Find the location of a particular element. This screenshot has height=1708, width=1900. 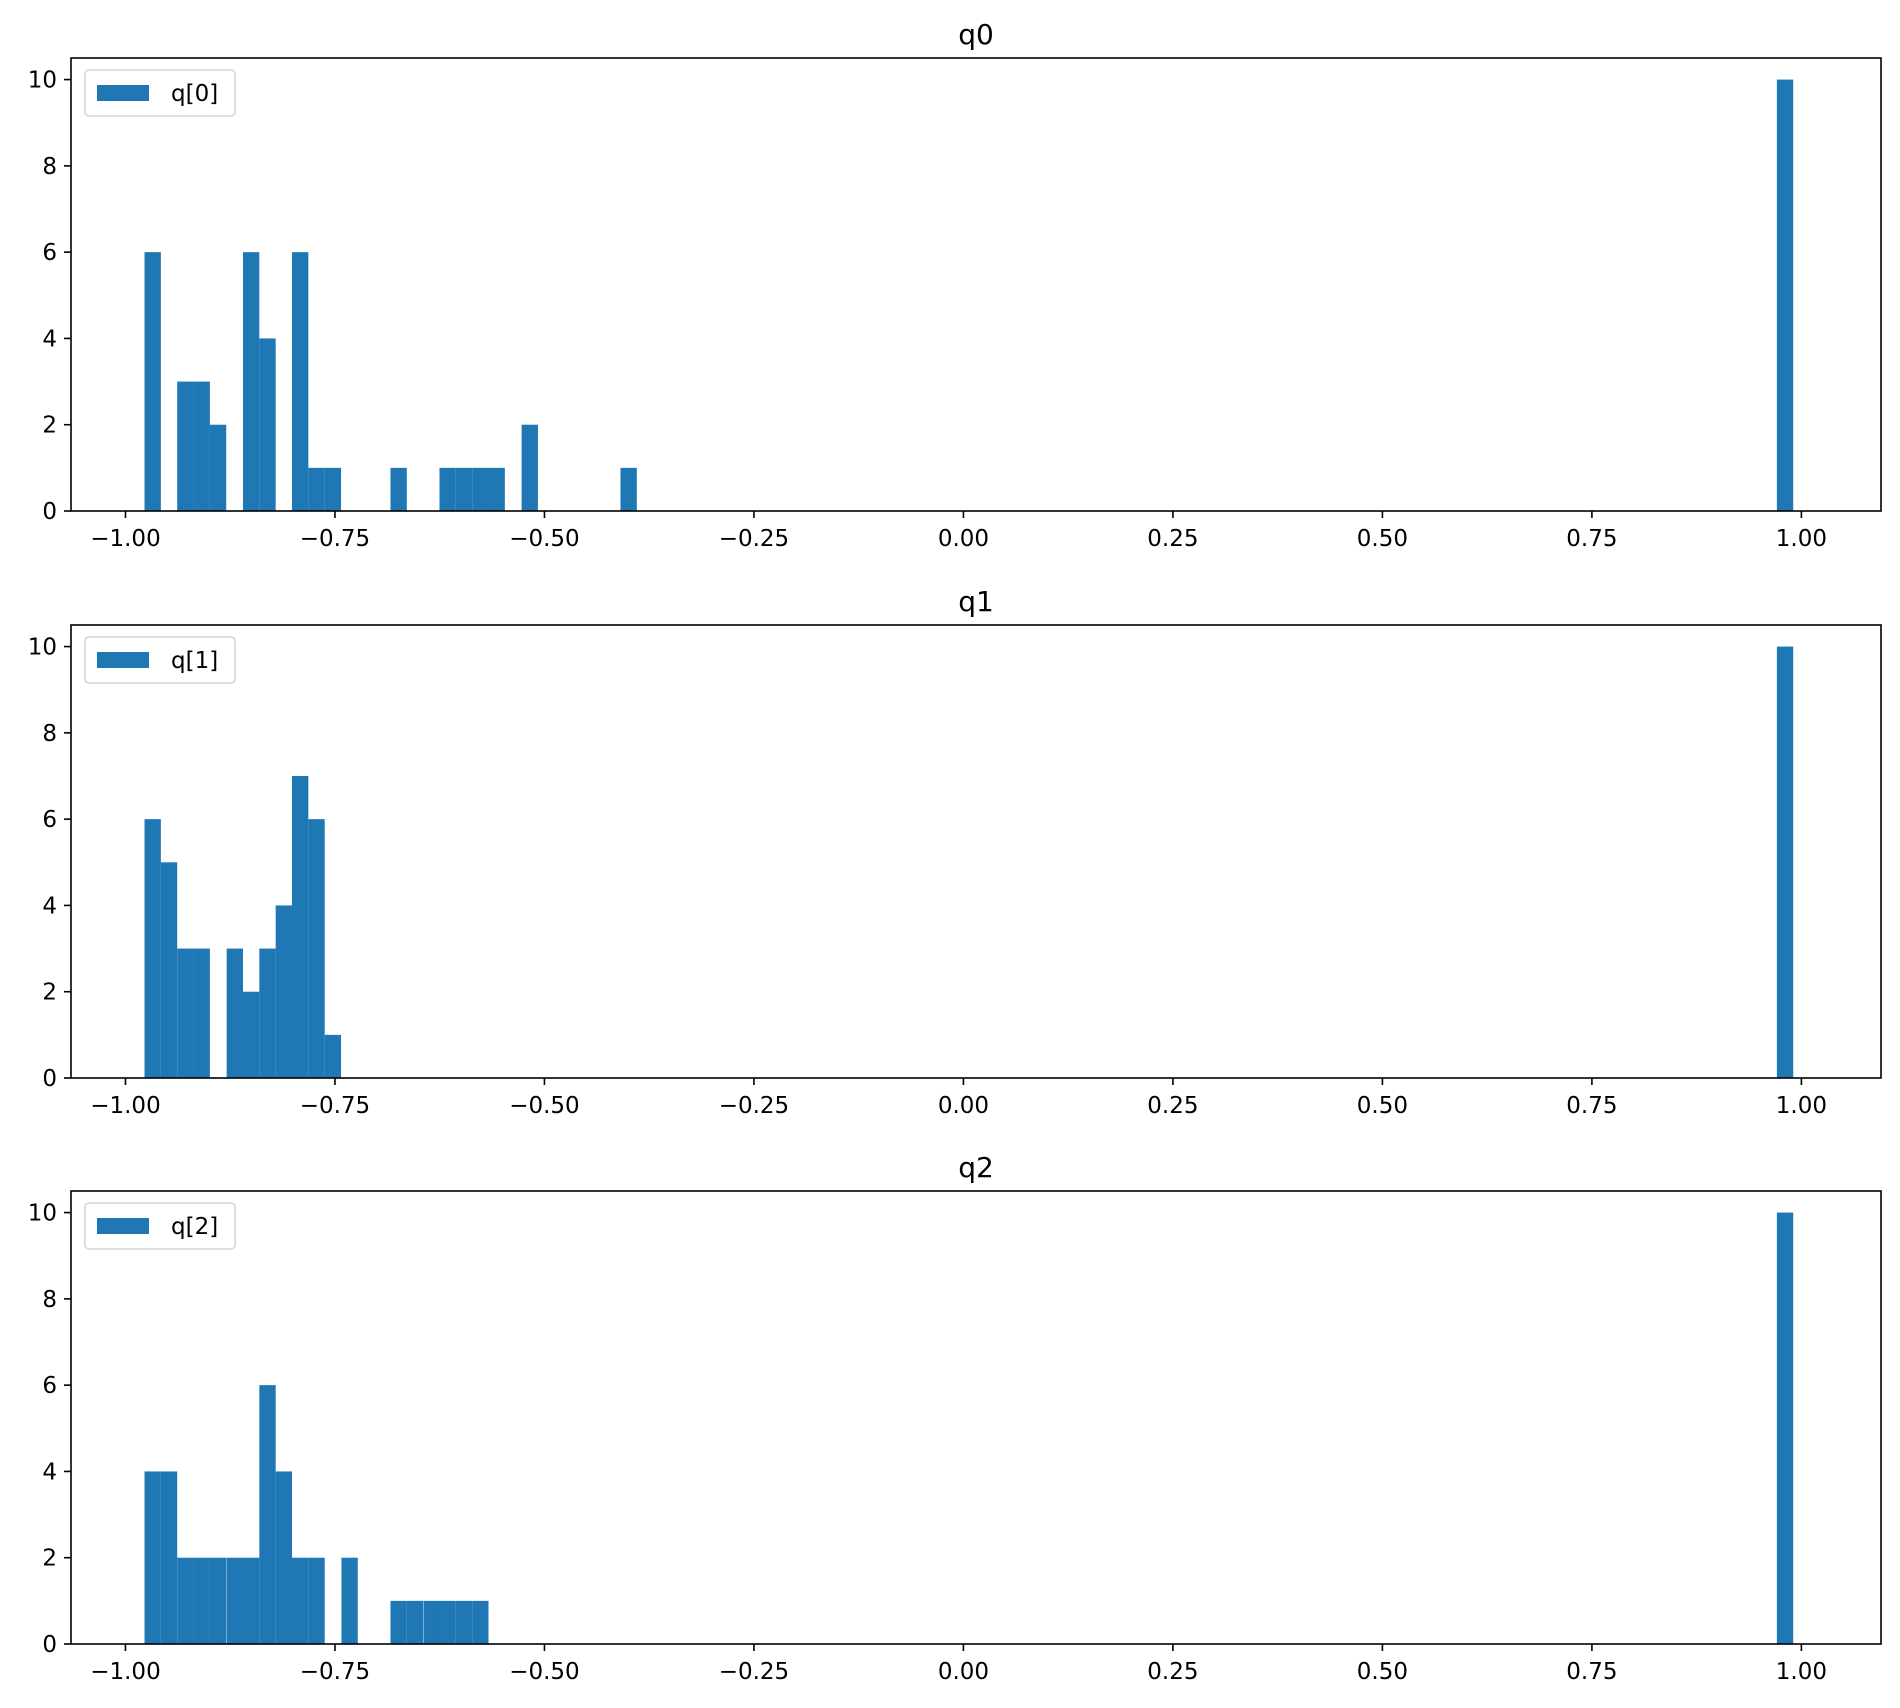

legend-label: q[0] is located at coordinates (194, 94).